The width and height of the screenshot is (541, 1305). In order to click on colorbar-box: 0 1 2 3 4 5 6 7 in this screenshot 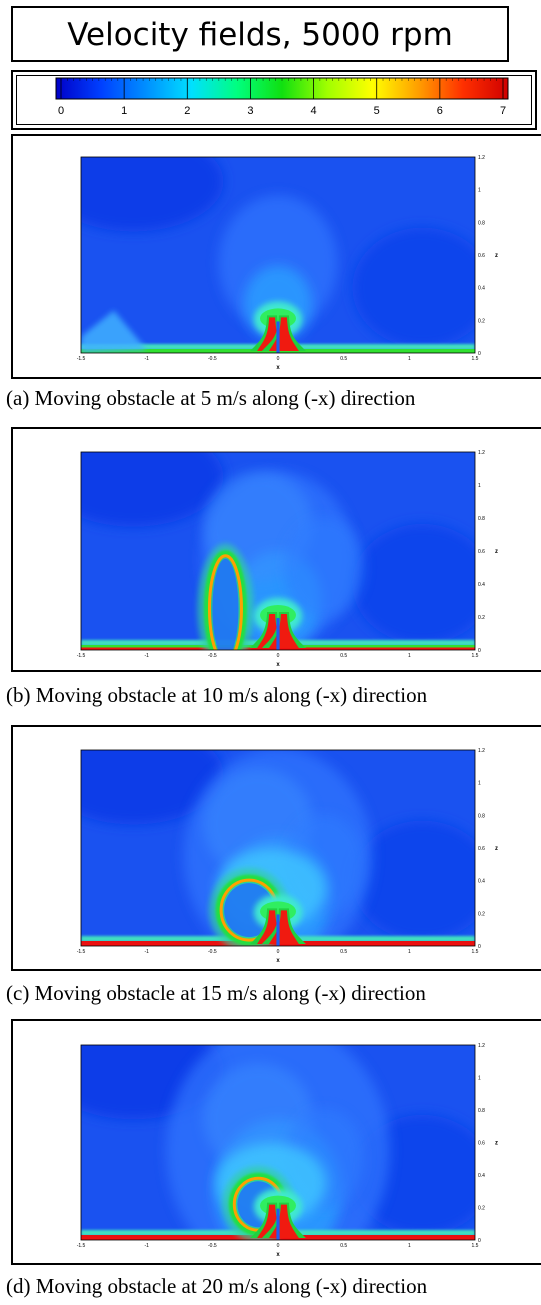, I will do `click(274, 100)`.